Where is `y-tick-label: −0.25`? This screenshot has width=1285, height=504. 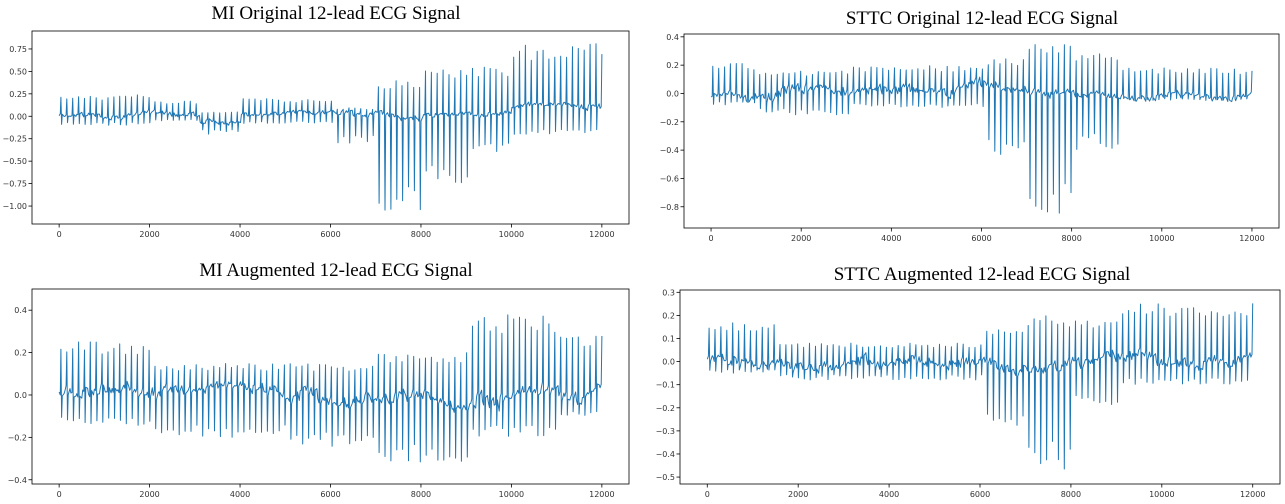 y-tick-label: −0.25 is located at coordinates (14, 139).